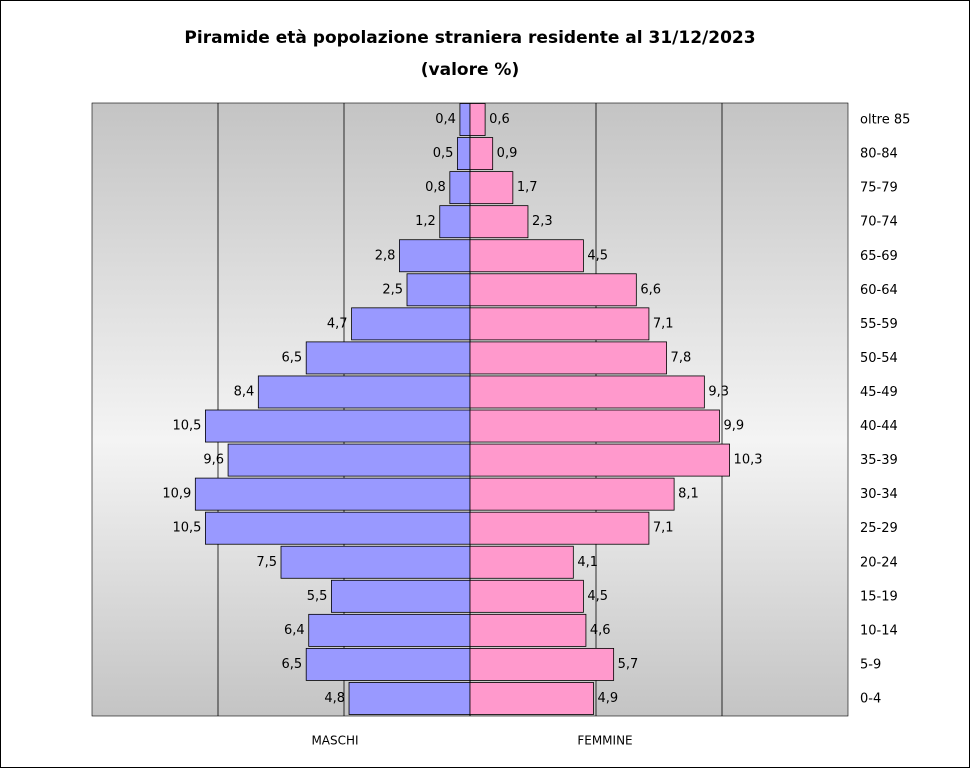  What do you see at coordinates (879, 528) in the screenshot?
I see `y-tick-label: 25-29` at bounding box center [879, 528].